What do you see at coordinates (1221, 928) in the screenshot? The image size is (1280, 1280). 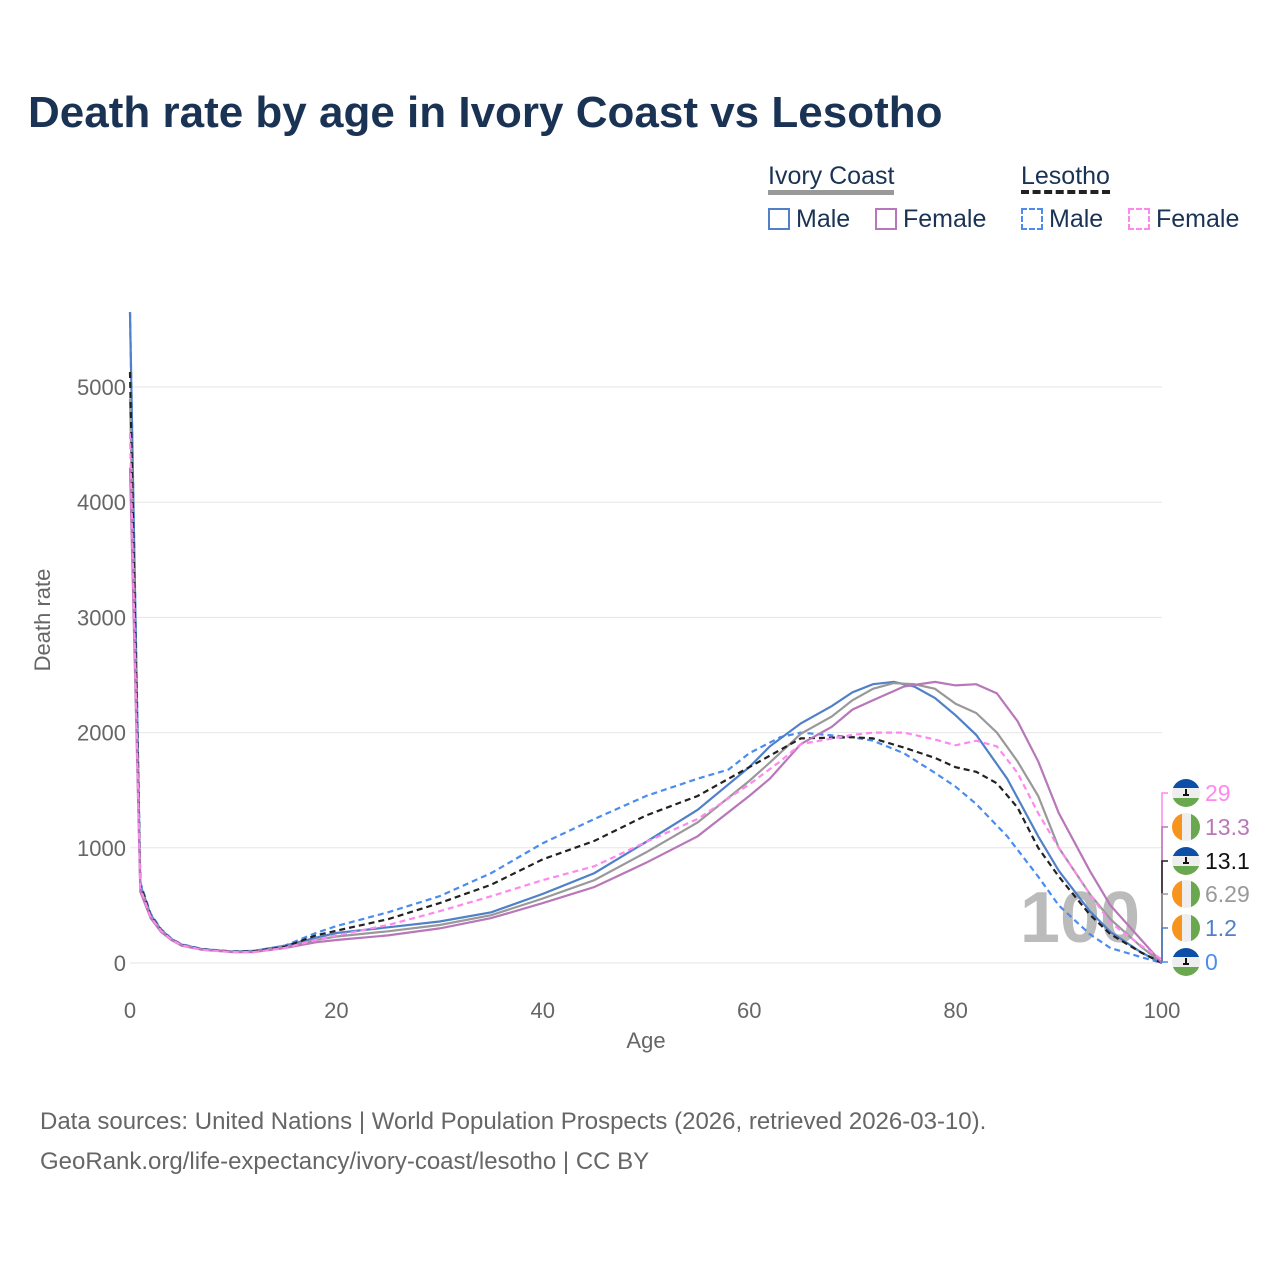 I see `end-label-value: 1.2` at bounding box center [1221, 928].